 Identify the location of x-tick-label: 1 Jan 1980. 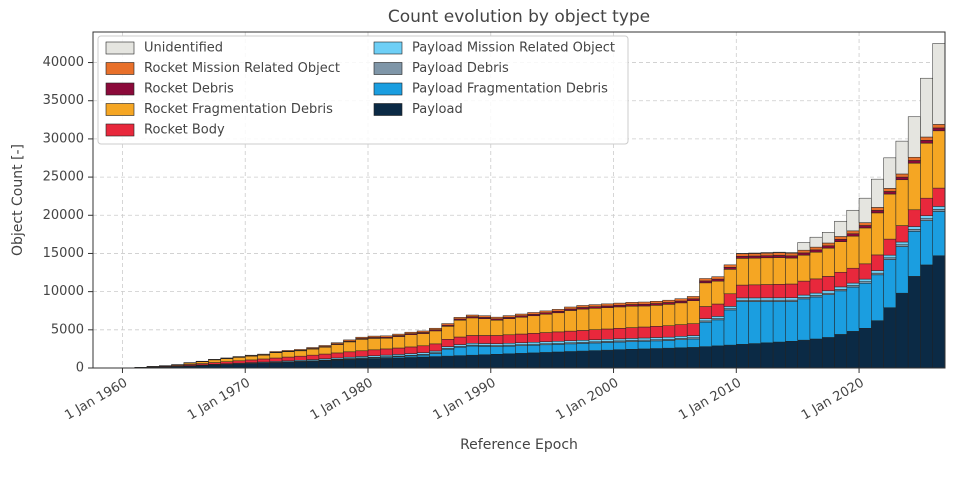
(342, 400).